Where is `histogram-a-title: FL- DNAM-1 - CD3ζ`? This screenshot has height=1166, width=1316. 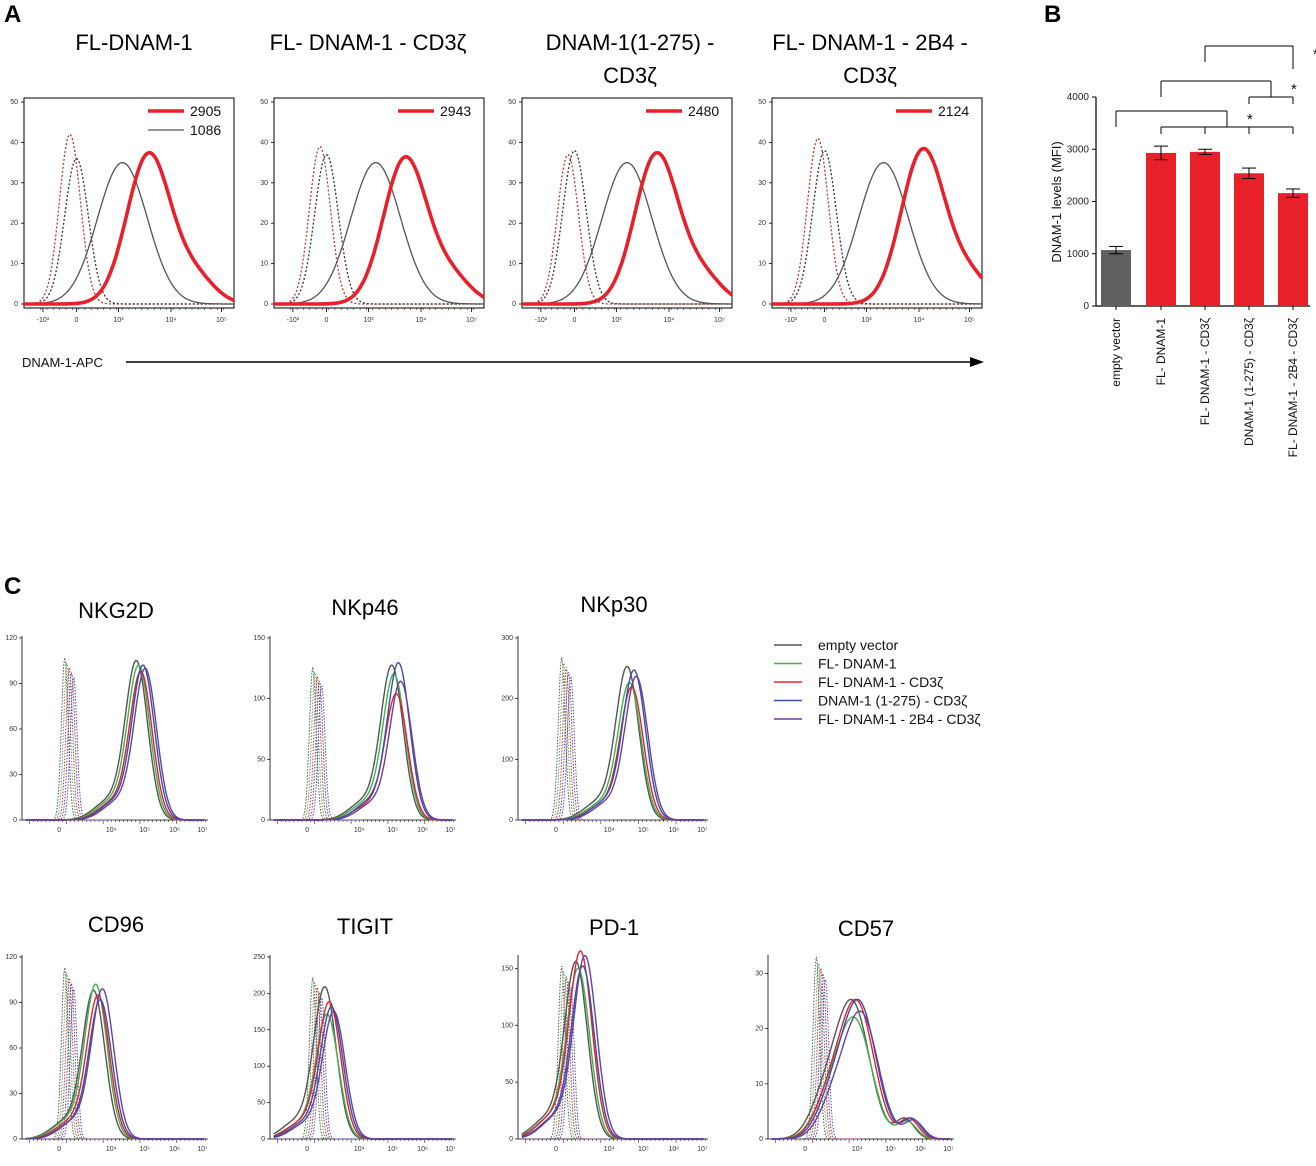
histogram-a-title: FL- DNAM-1 - CD3ζ is located at coordinates (368, 42).